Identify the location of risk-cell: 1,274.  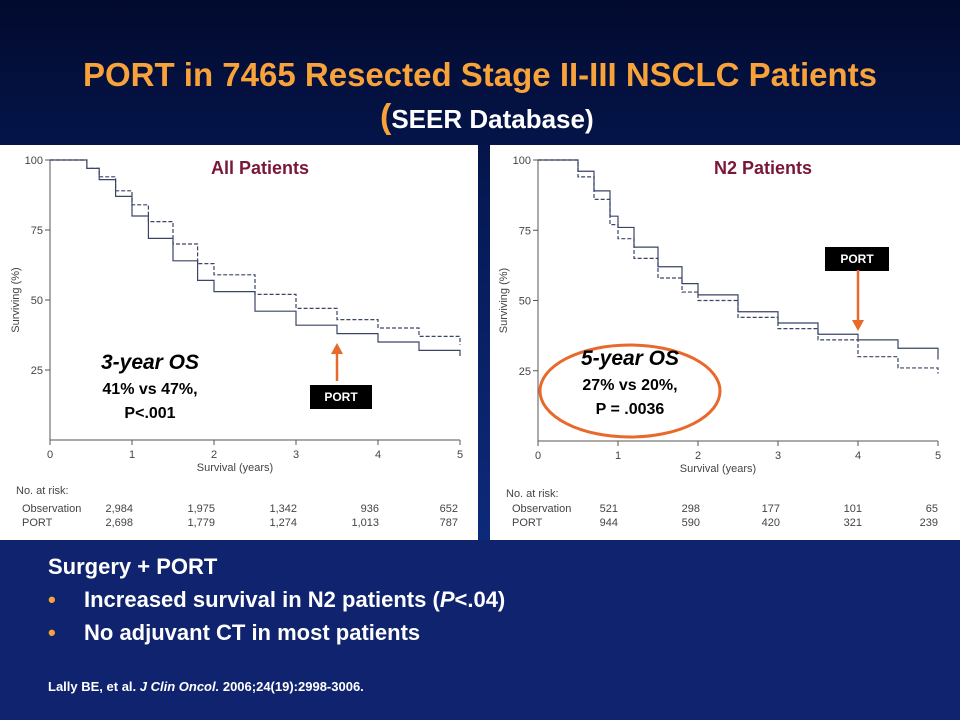
(283, 523).